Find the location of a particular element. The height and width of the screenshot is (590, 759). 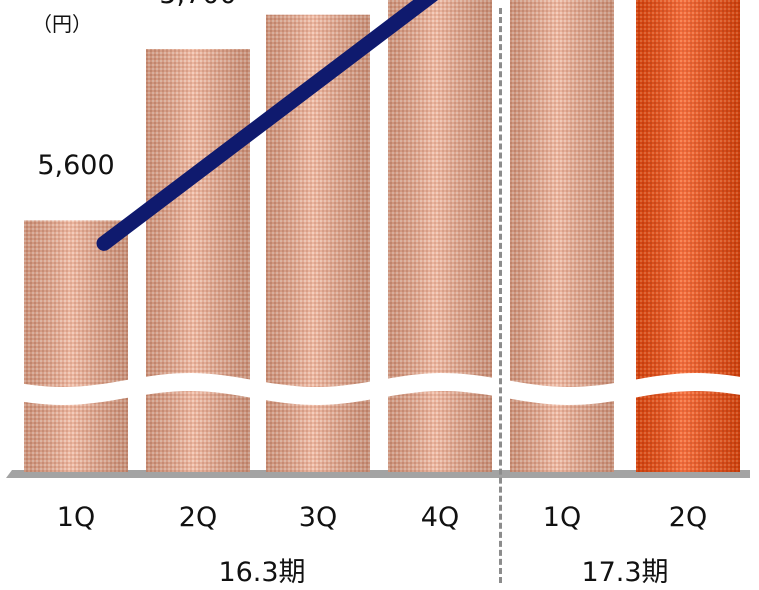

category-label-4: 4Q is located at coordinates (440, 517).